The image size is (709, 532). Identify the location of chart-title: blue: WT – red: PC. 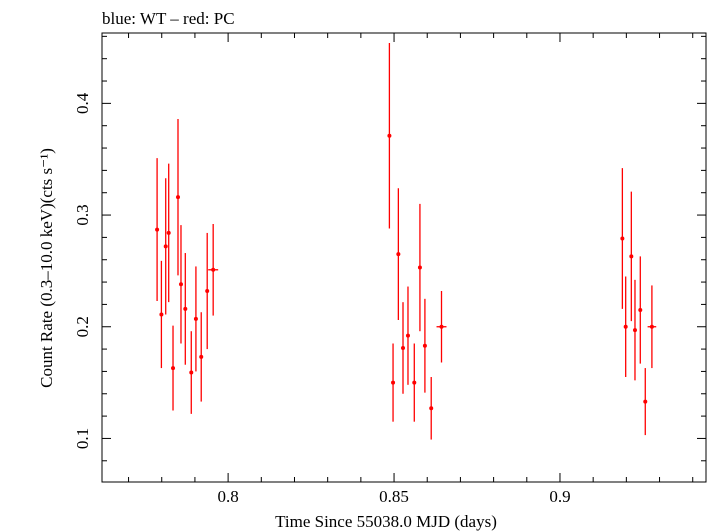
(168, 18).